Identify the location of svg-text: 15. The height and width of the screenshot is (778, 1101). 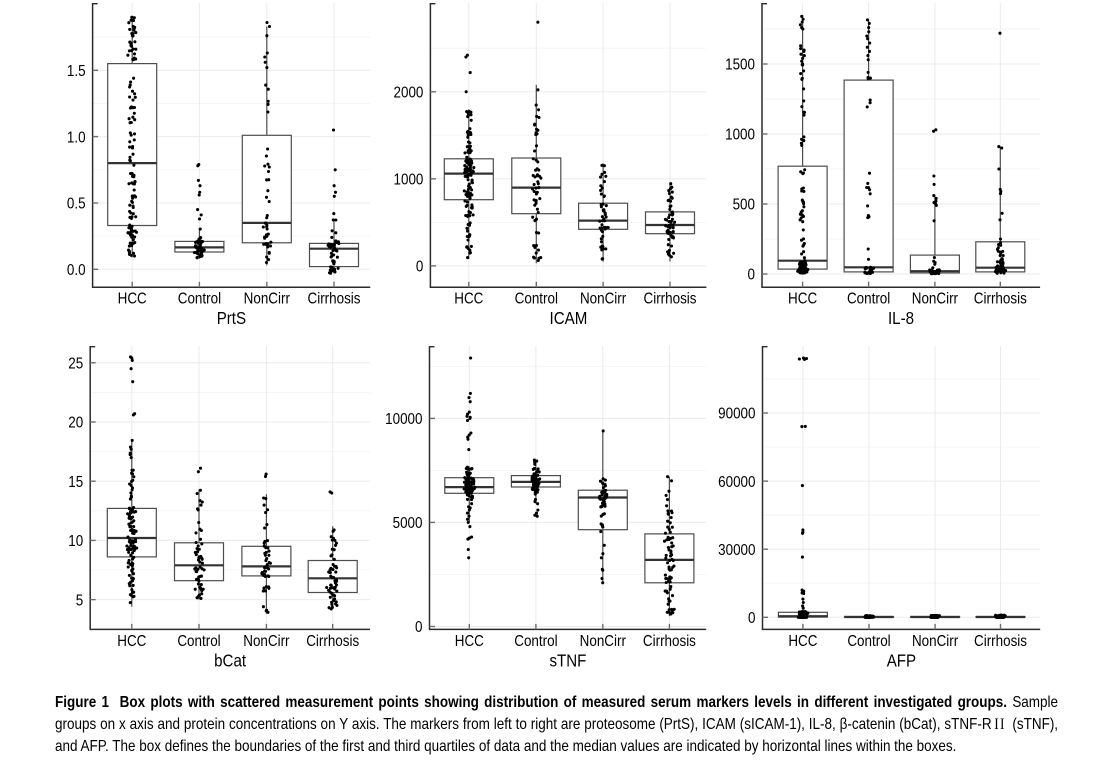
(75, 482).